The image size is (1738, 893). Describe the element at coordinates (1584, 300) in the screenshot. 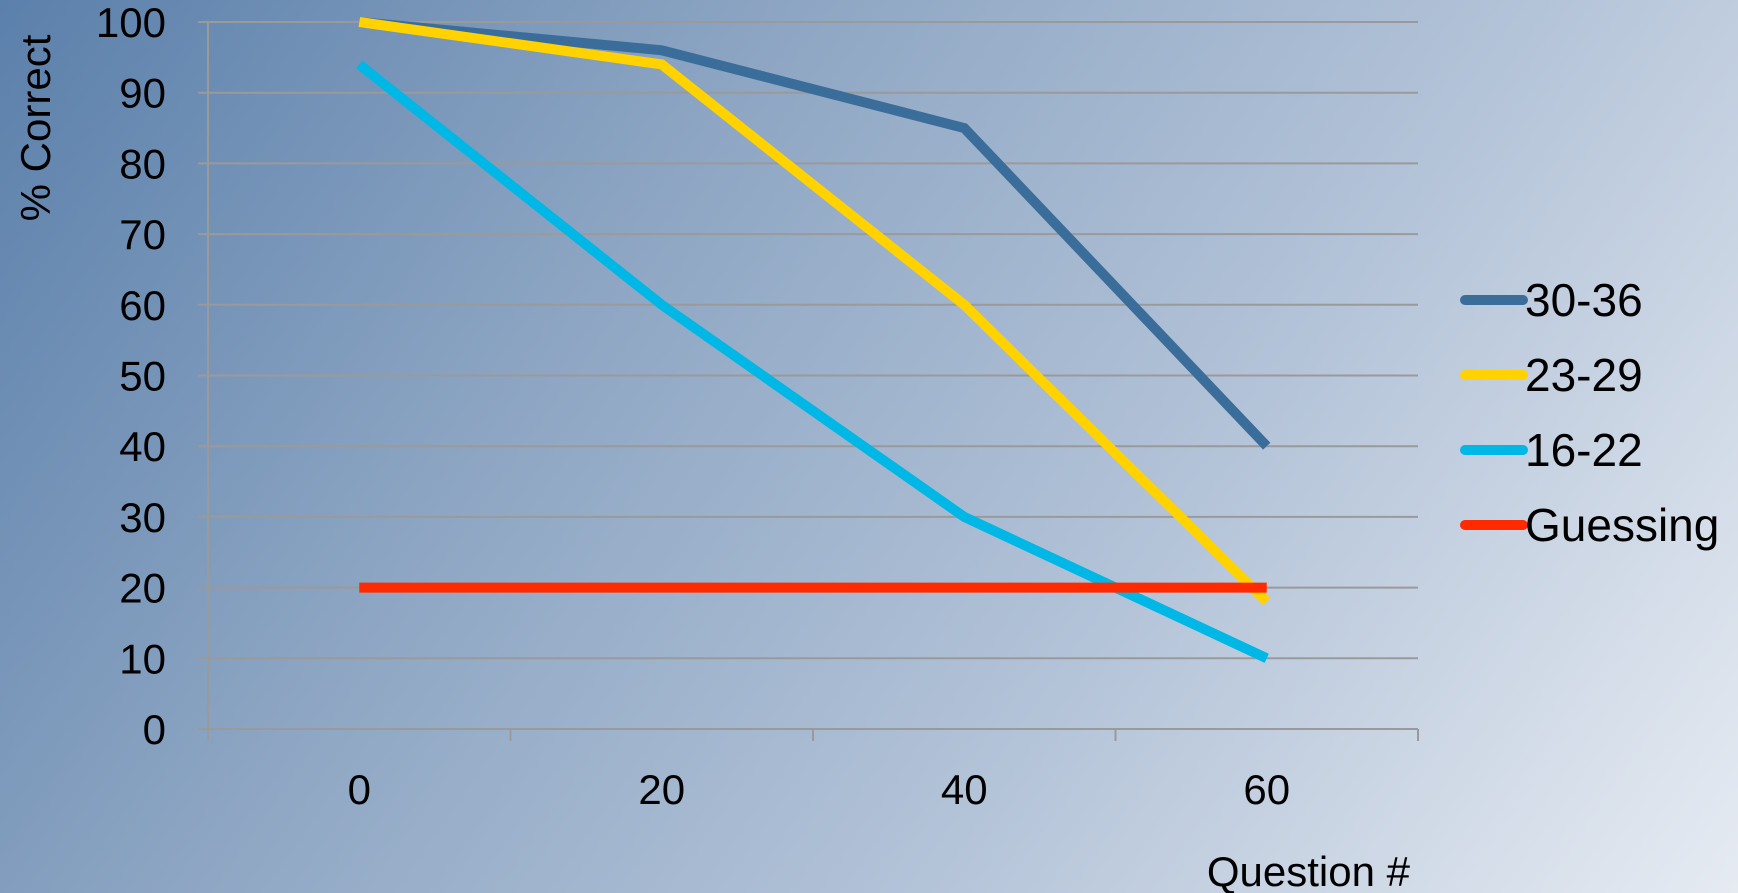

I see `legend-label: 30-36` at that location.